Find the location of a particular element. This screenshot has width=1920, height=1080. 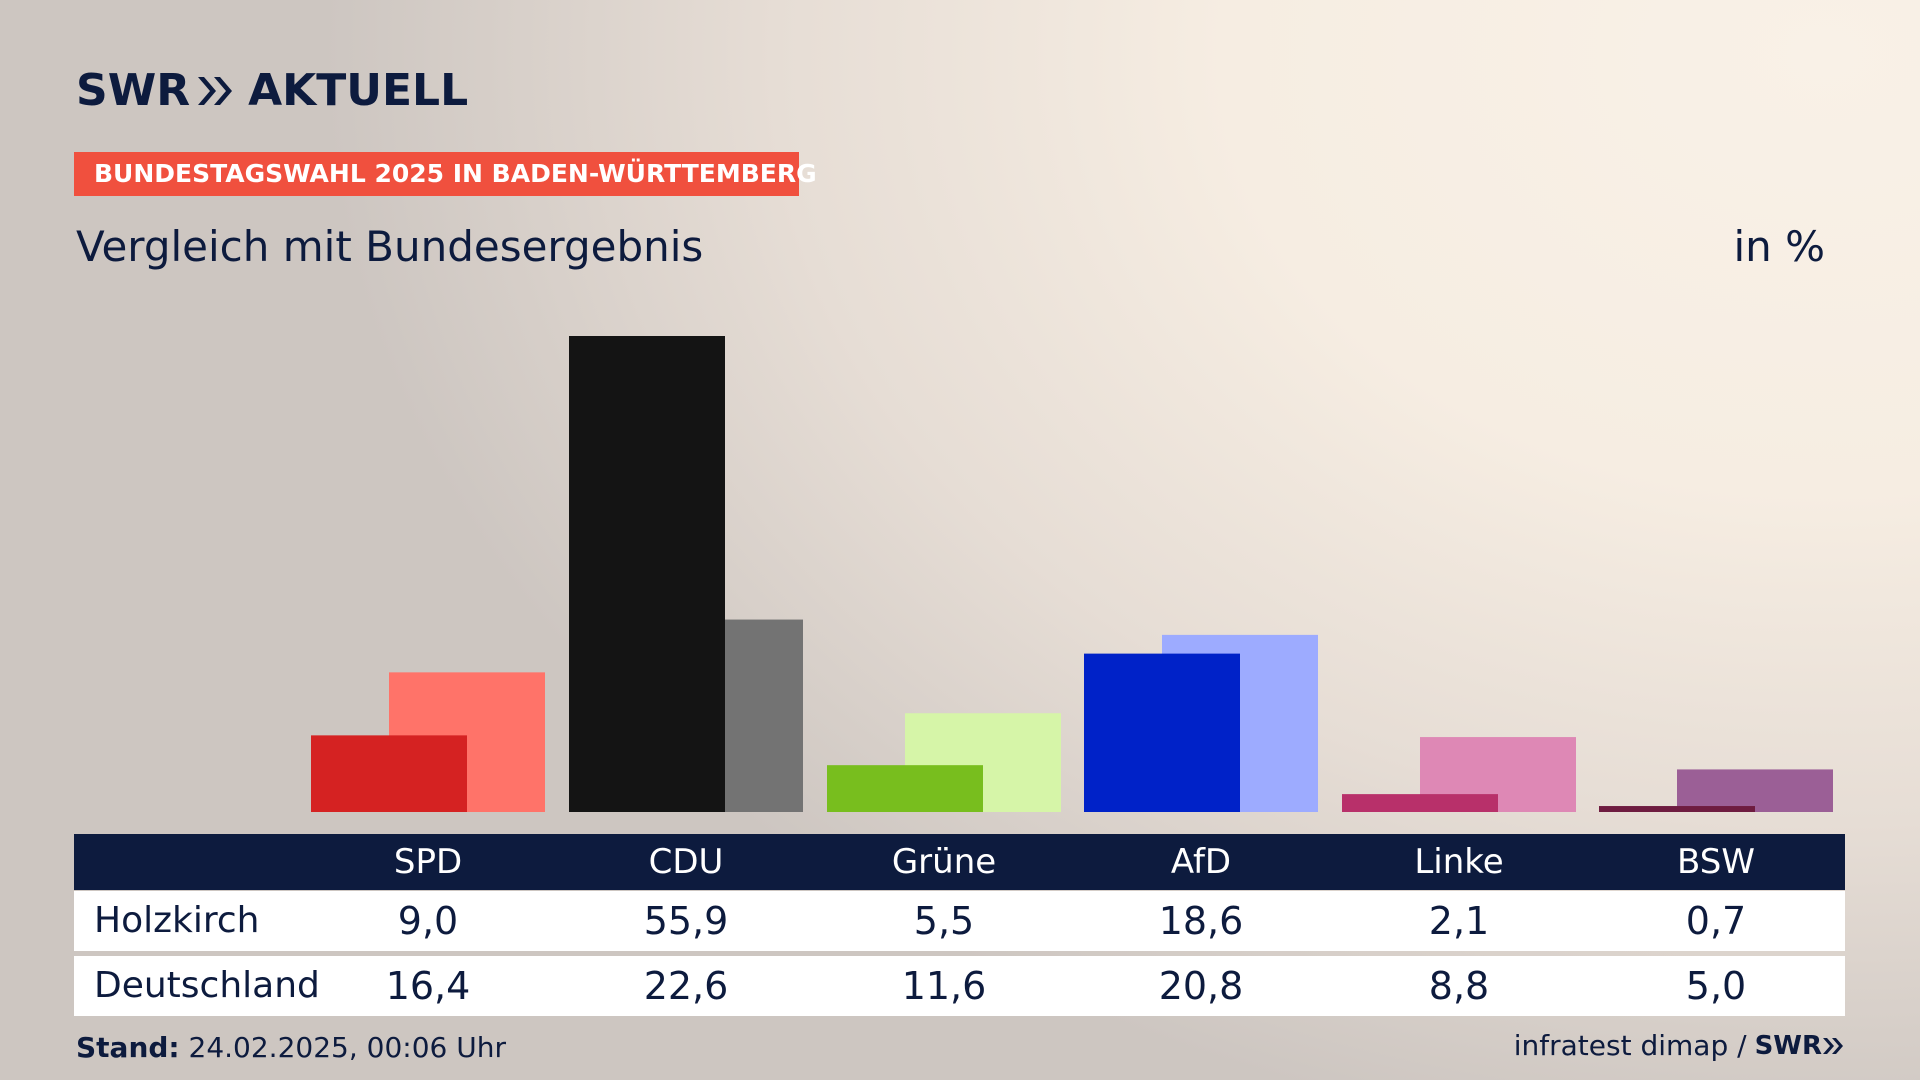

column-header: SPD is located at coordinates (428, 862).